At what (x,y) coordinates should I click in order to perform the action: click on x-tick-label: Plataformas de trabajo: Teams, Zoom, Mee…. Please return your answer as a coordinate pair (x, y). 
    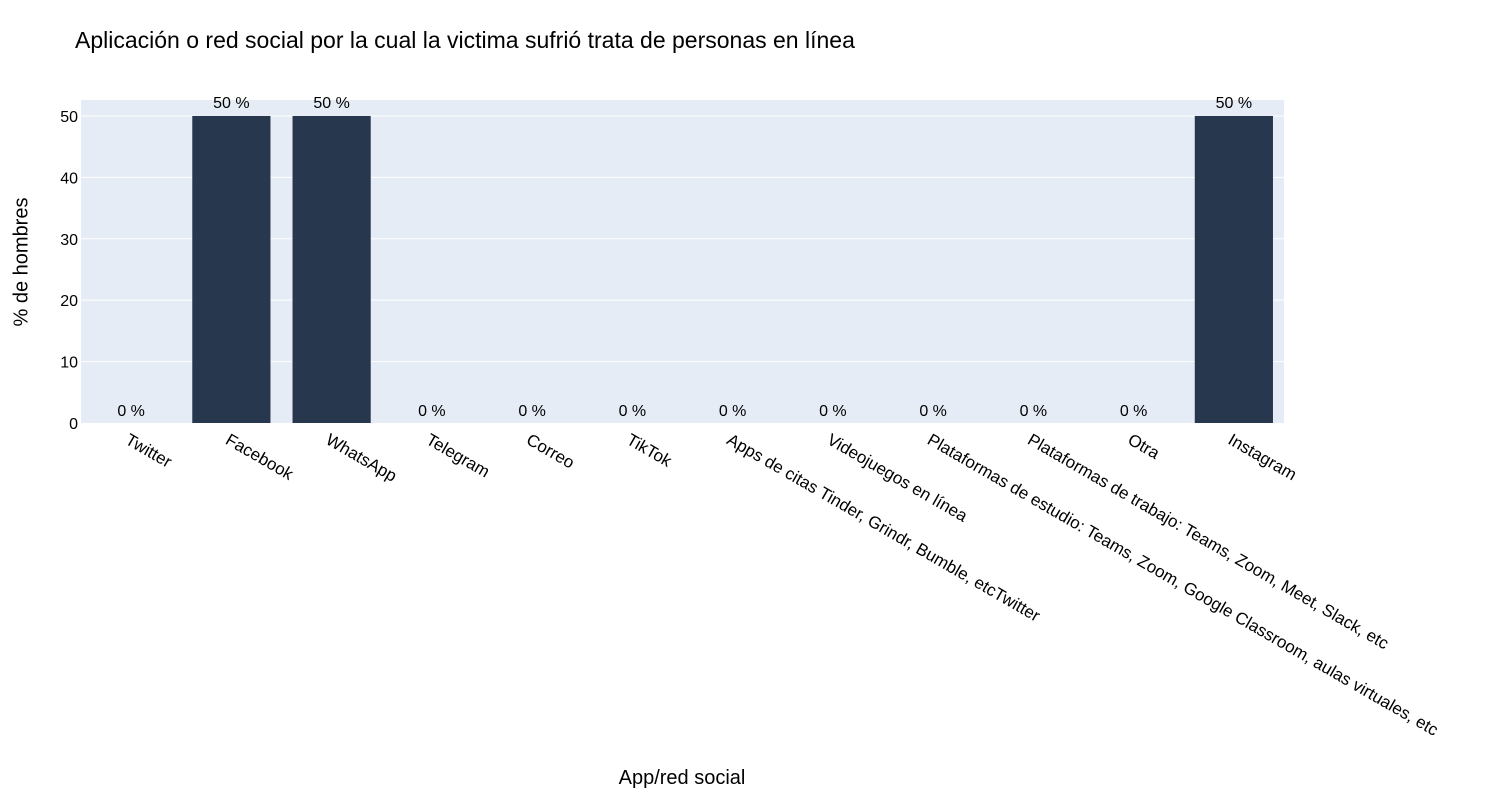
    Looking at the image, I should click on (1208, 541).